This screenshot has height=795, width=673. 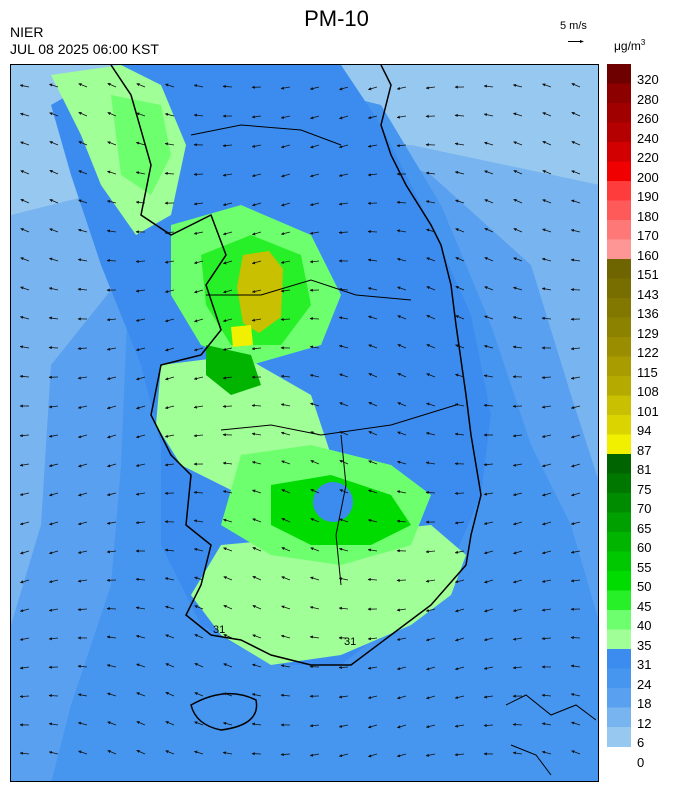 What do you see at coordinates (224, 711) in the screenshot?
I see `jeju-coastline` at bounding box center [224, 711].